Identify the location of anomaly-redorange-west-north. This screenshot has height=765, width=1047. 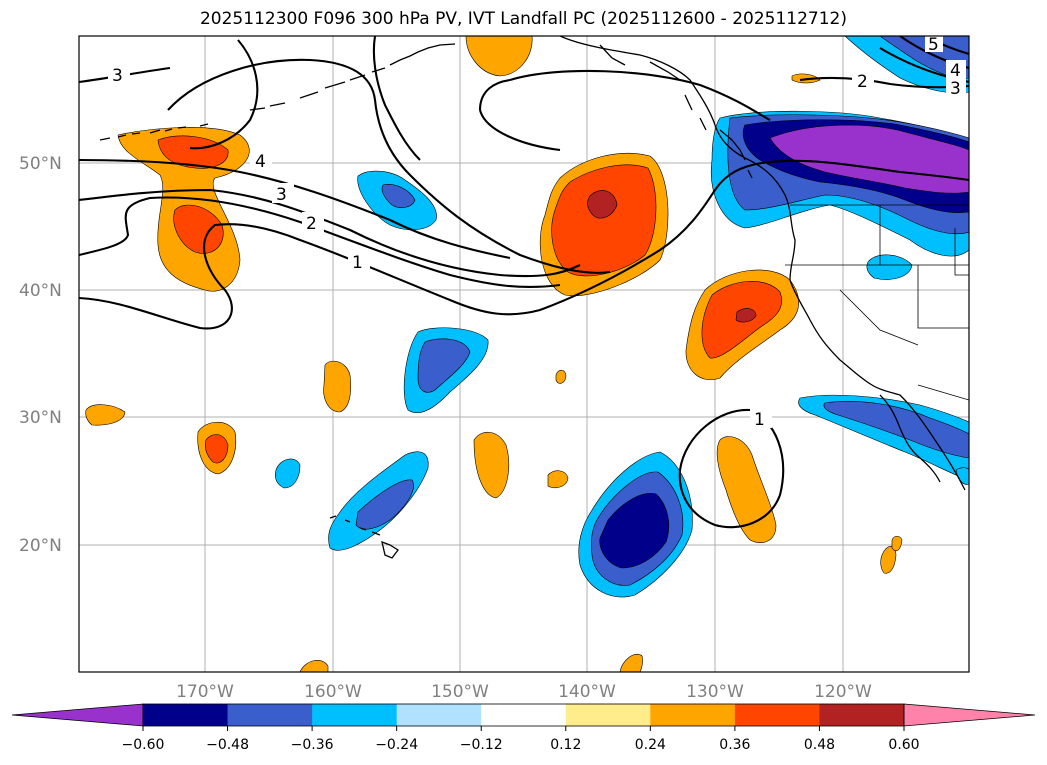
(193, 152).